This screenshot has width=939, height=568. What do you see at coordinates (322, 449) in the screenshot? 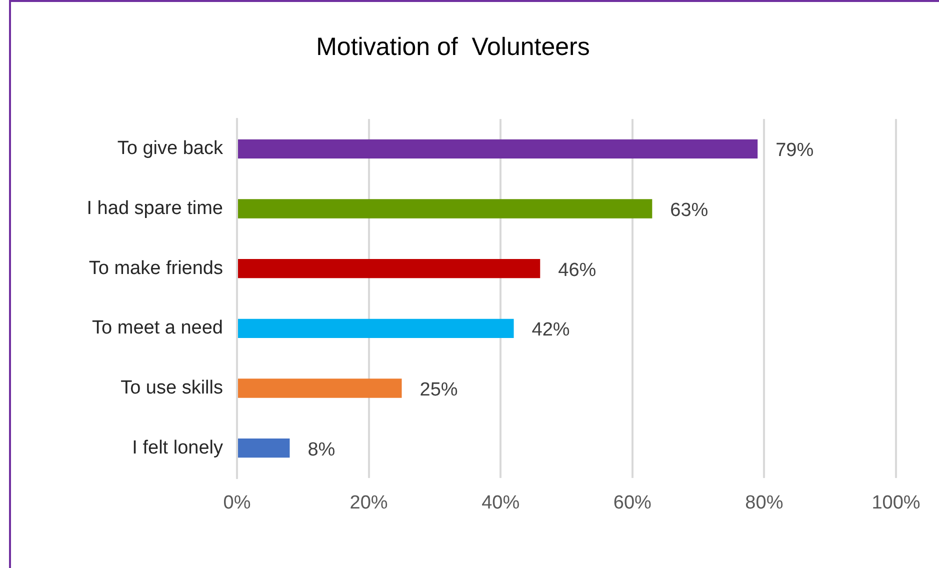
I see `data-label: 8%` at bounding box center [322, 449].